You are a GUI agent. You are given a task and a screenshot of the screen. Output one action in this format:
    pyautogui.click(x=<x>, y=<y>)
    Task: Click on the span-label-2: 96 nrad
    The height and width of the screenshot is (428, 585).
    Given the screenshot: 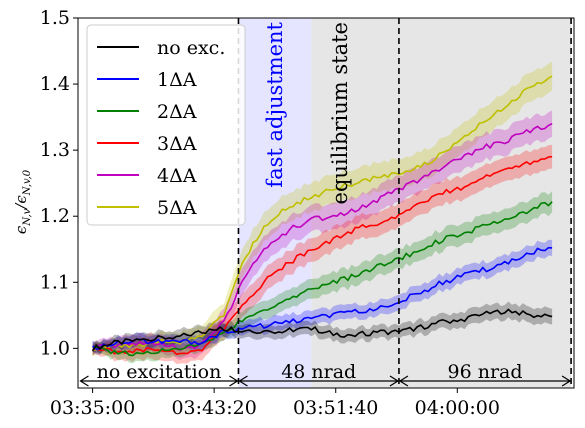 What is the action you would take?
    pyautogui.click(x=484, y=372)
    